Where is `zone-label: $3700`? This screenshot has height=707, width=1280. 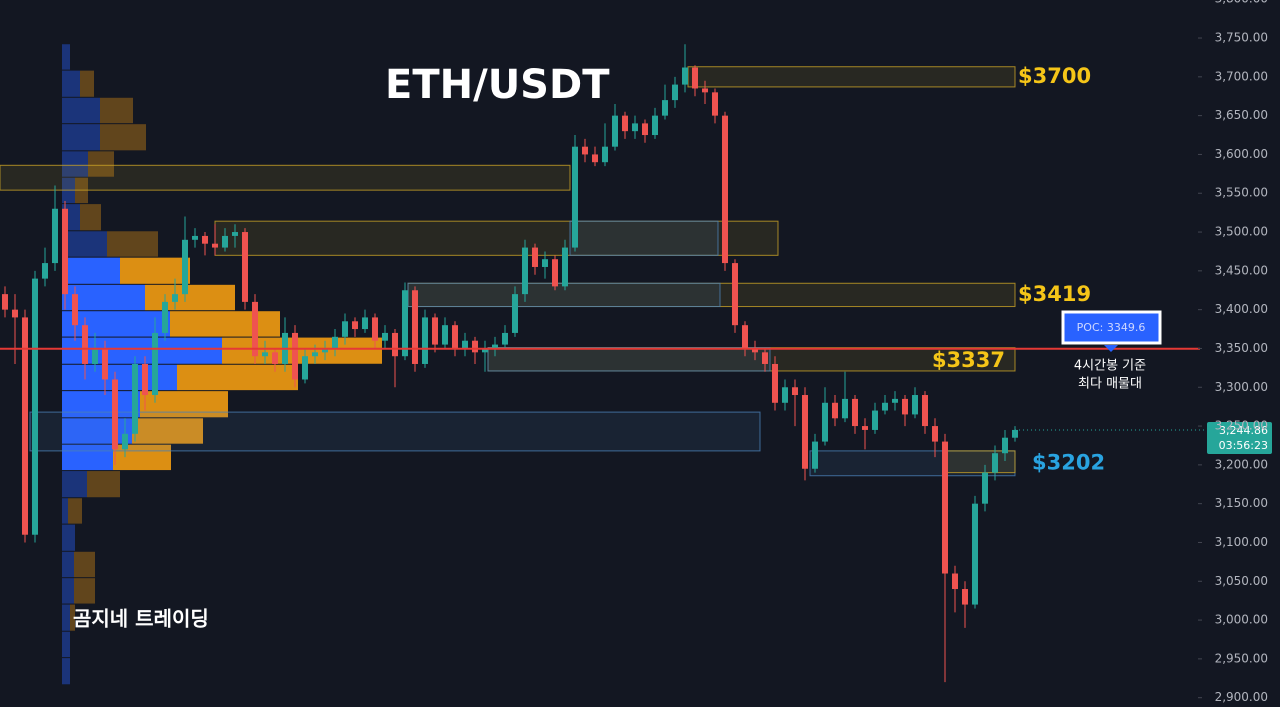 zone-label: $3700 is located at coordinates (1054, 76).